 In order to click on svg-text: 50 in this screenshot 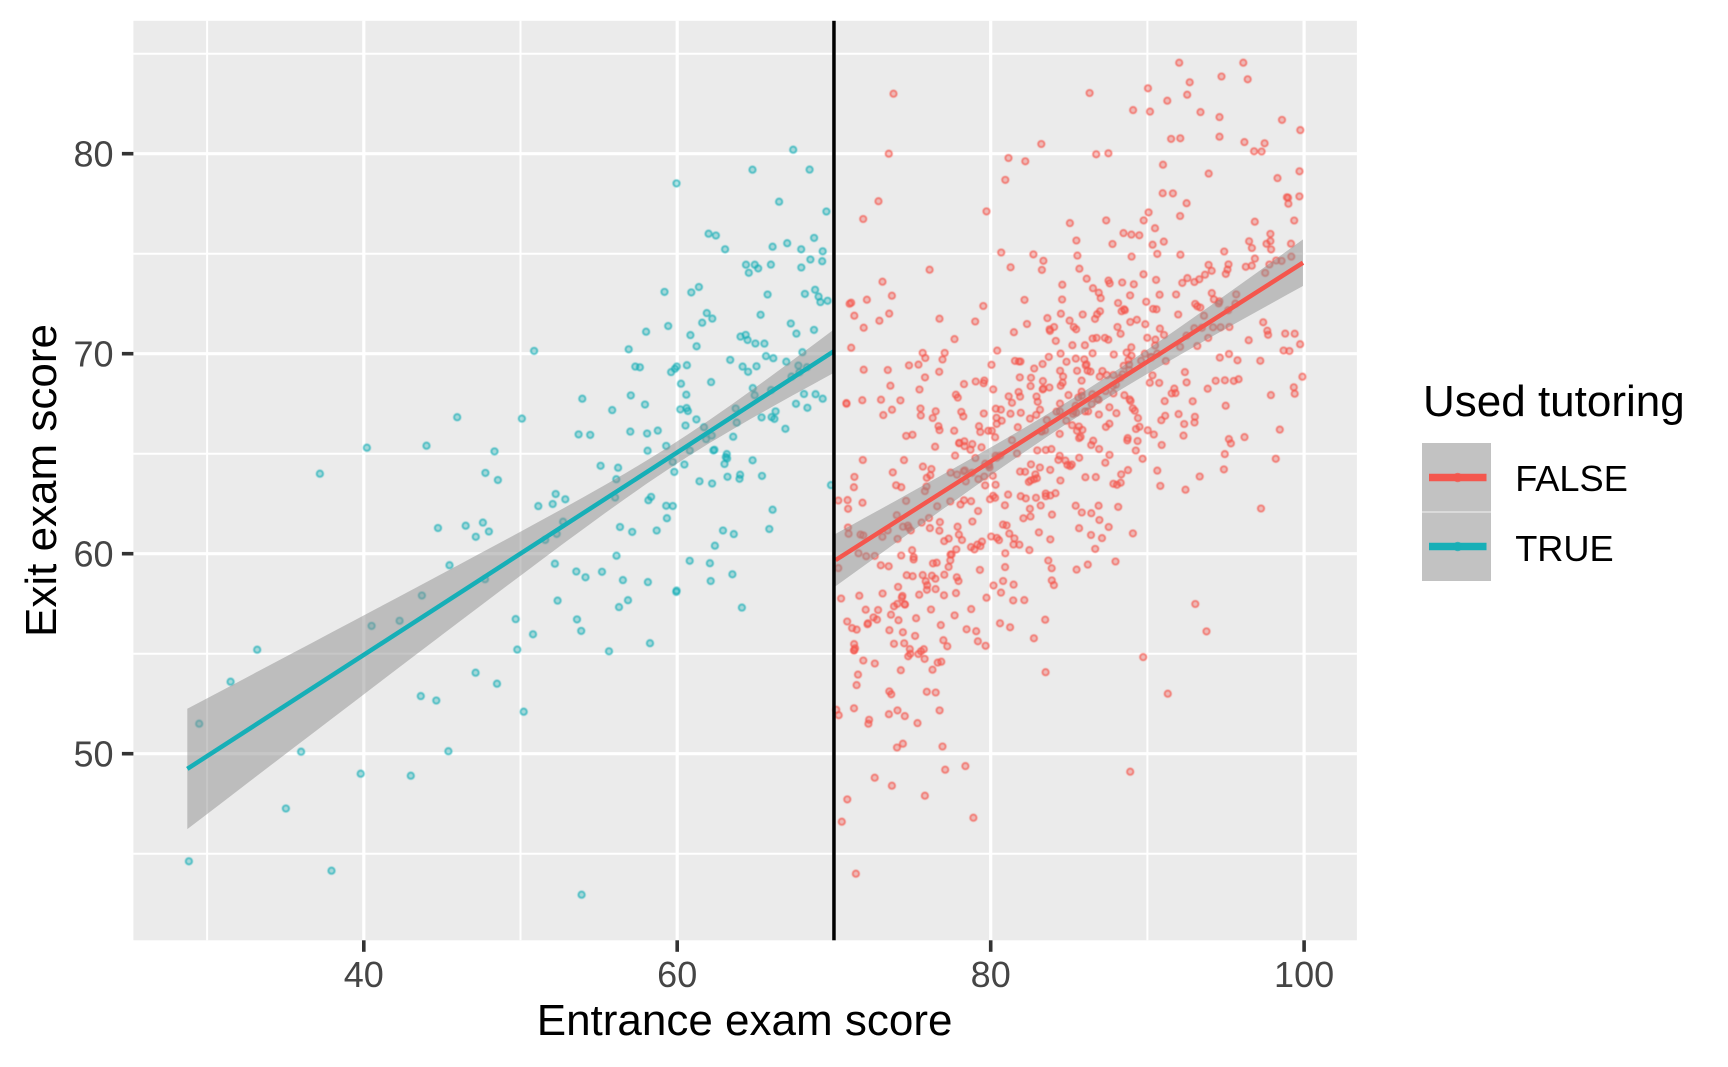, I will do `click(93, 754)`.